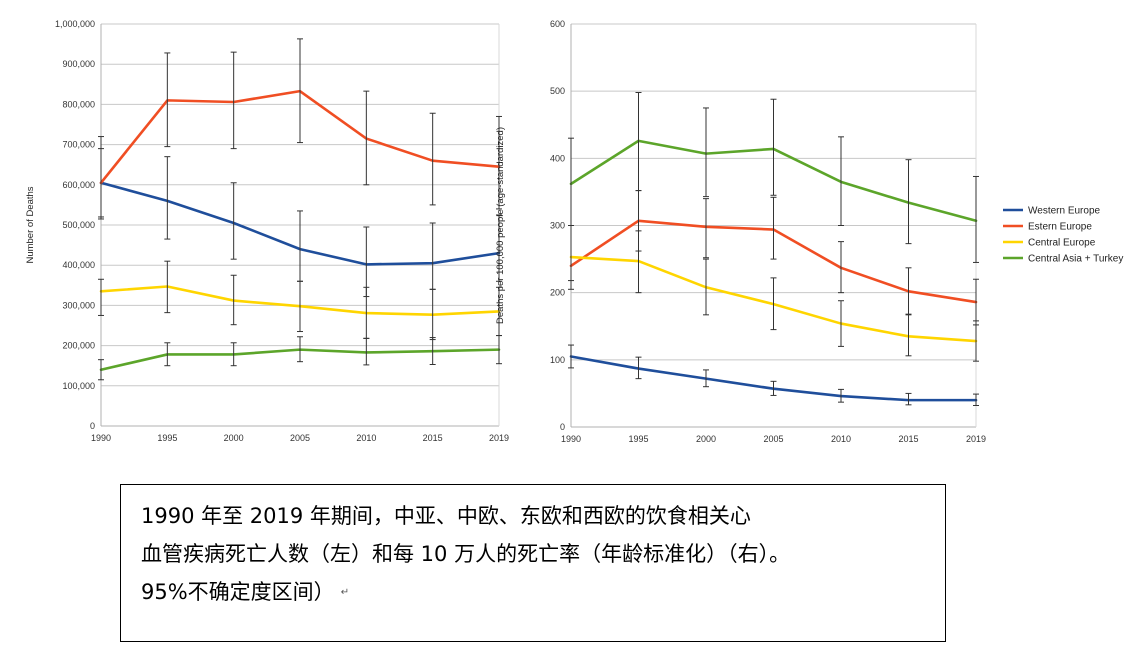 Image resolution: width=1148 pixels, height=652 pixels. Describe the element at coordinates (557, 24) in the screenshot. I see `y-tick-label: 600` at that location.